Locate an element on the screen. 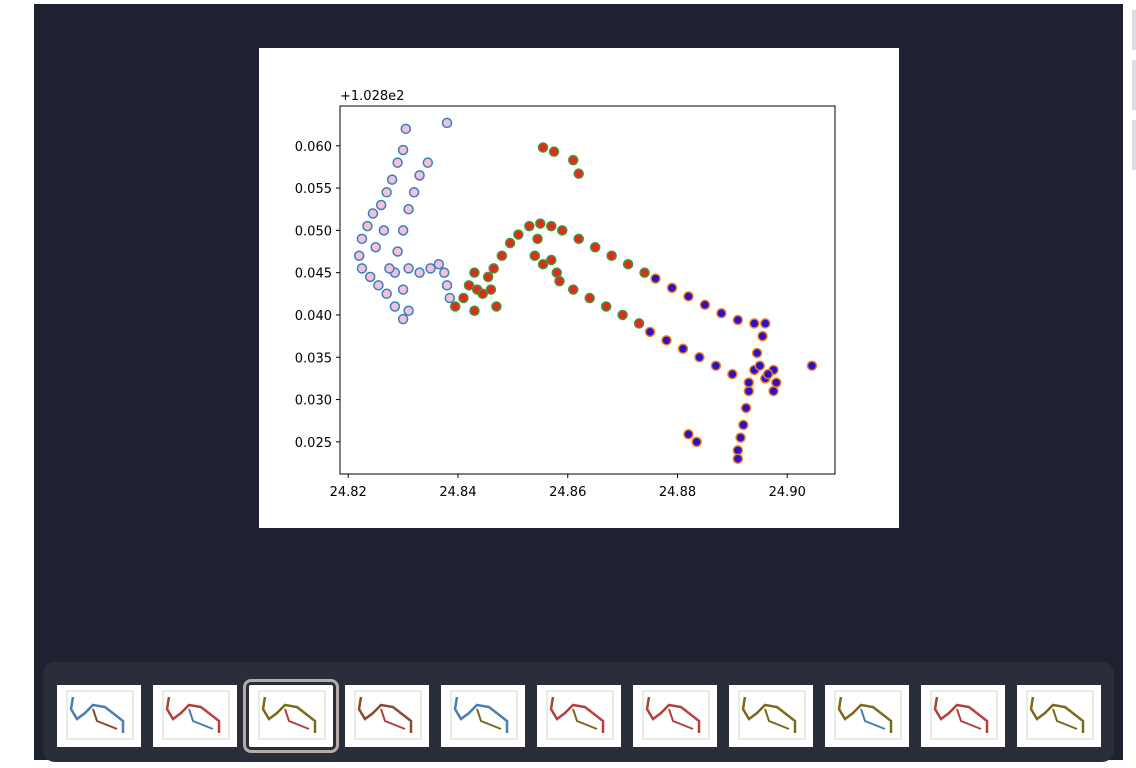  y-tick-label: 0.035 is located at coordinates (313, 358).